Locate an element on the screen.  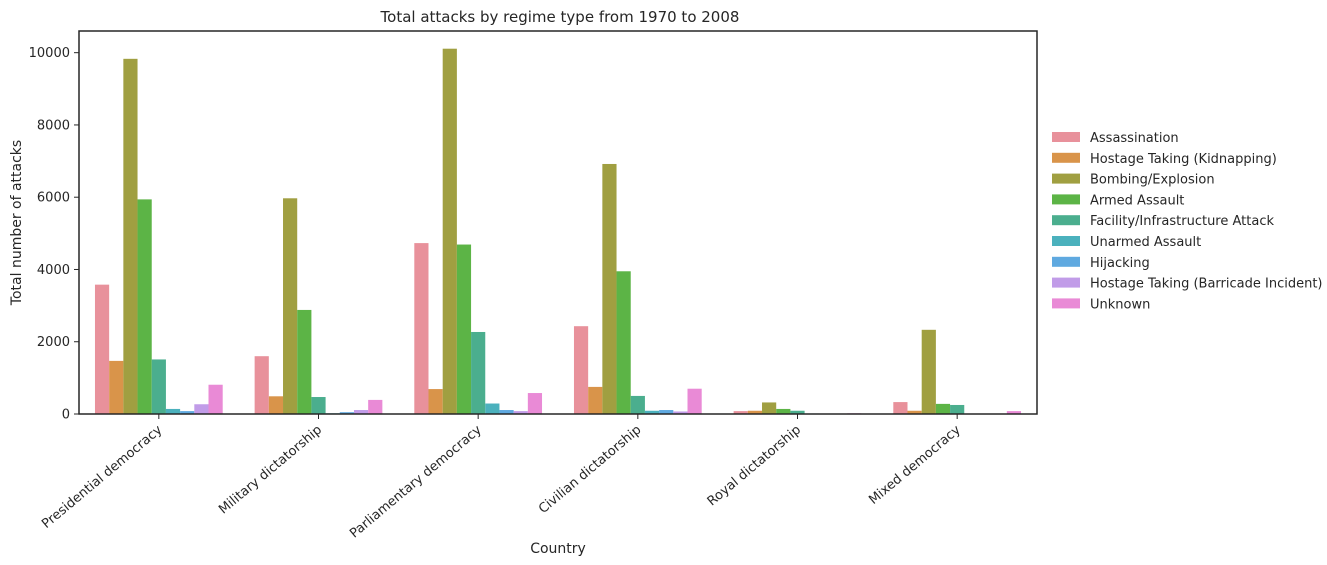
legend-label: Unknown is located at coordinates (1120, 304).